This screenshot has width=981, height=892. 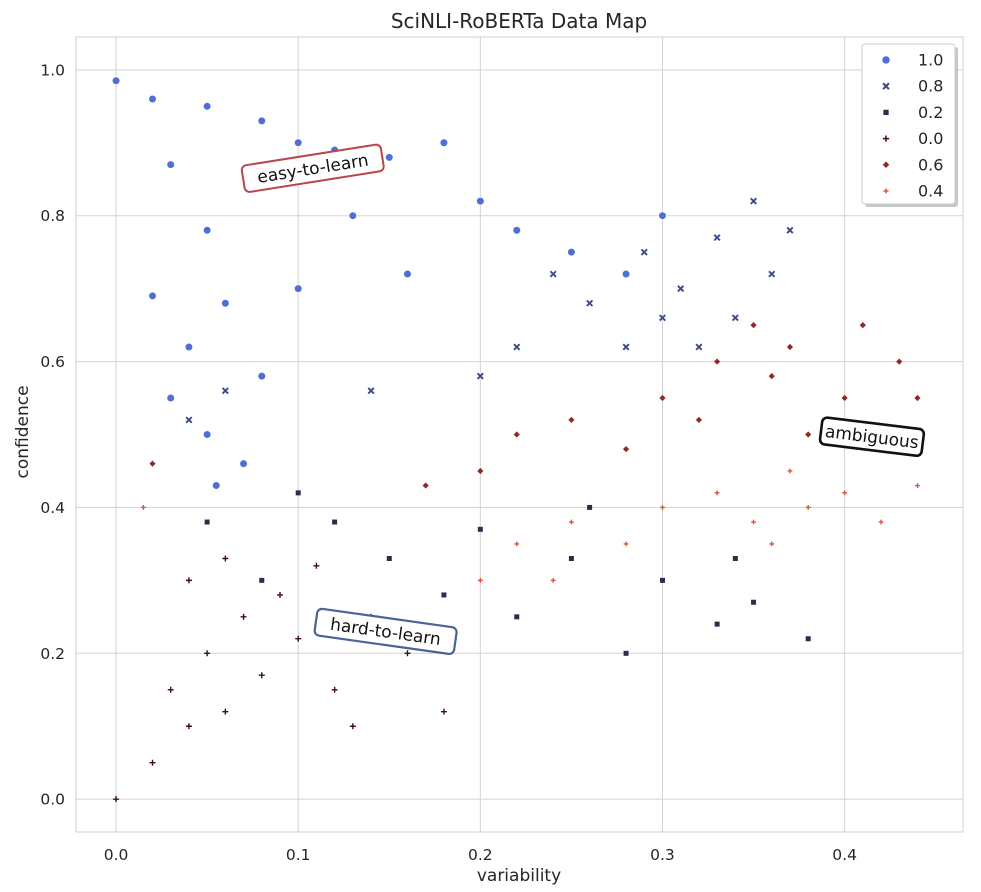 What do you see at coordinates (930, 138) in the screenshot?
I see `legend-label: 0.0` at bounding box center [930, 138].